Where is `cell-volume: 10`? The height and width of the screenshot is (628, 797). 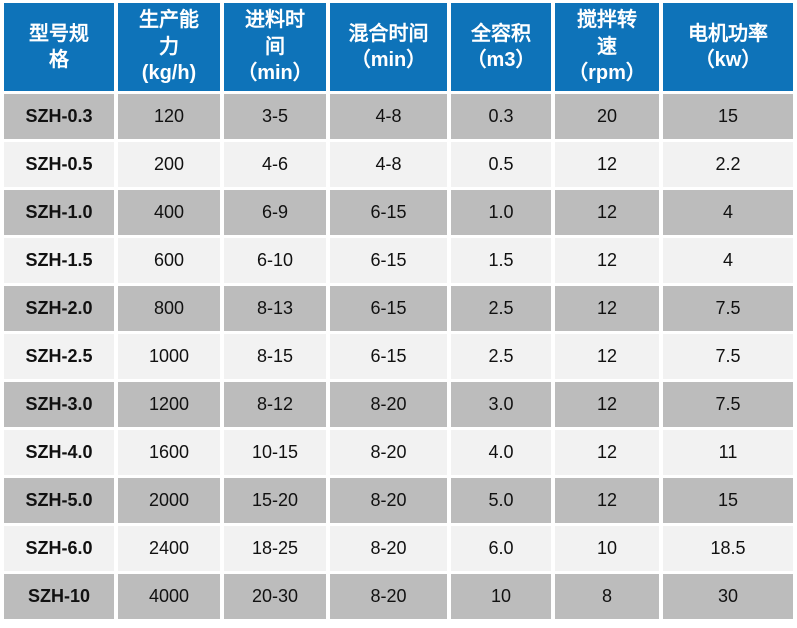
cell-volume: 10 is located at coordinates (501, 596).